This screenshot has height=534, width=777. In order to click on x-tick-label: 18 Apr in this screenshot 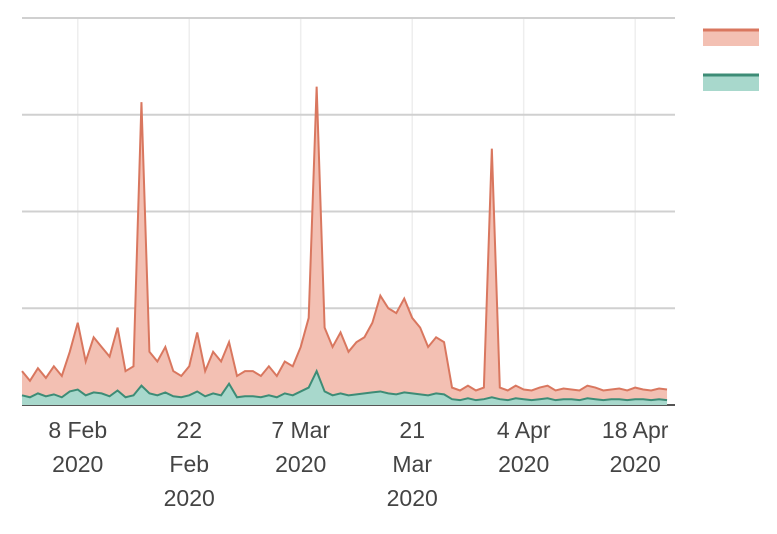, I will do `click(635, 430)`.